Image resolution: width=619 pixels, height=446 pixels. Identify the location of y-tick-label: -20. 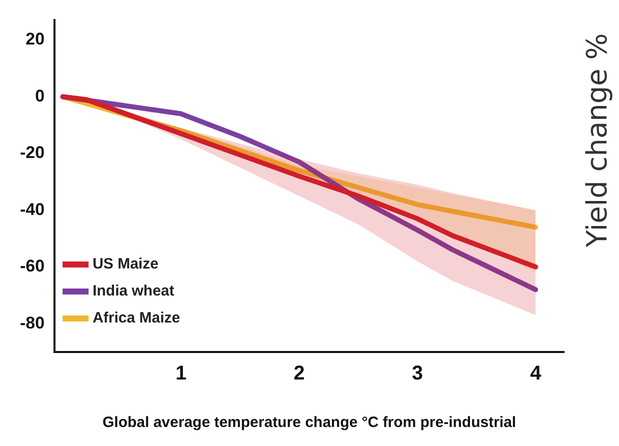
(32, 152).